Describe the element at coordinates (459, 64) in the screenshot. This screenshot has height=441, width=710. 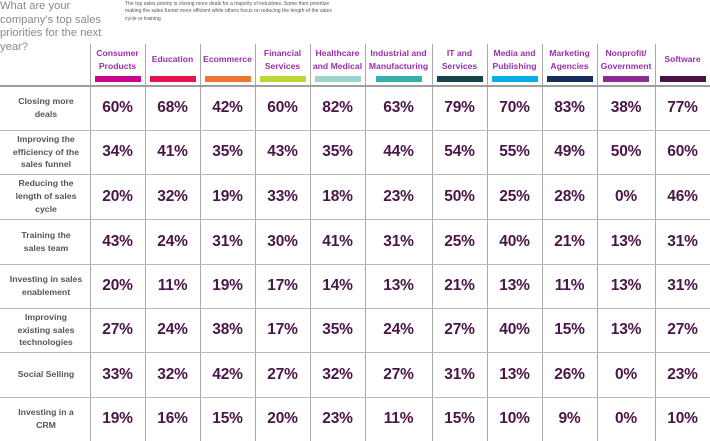
I see `column-header: IT and Services` at that location.